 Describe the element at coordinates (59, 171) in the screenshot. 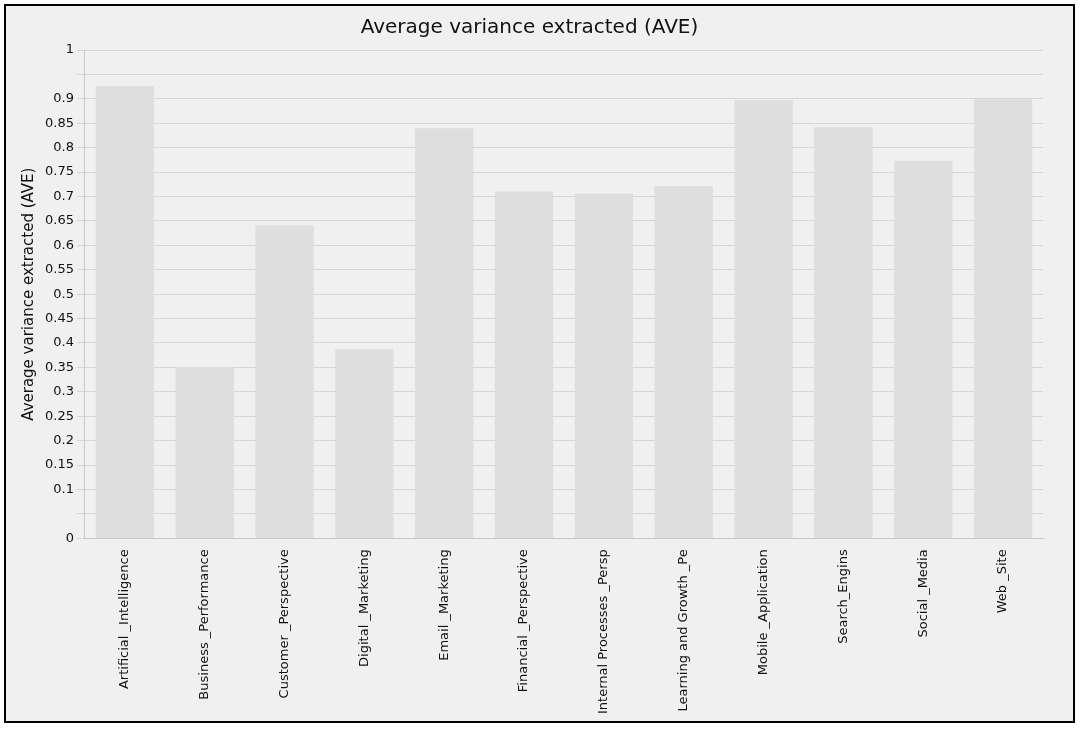

I see `y-tick-label: 0.75` at that location.